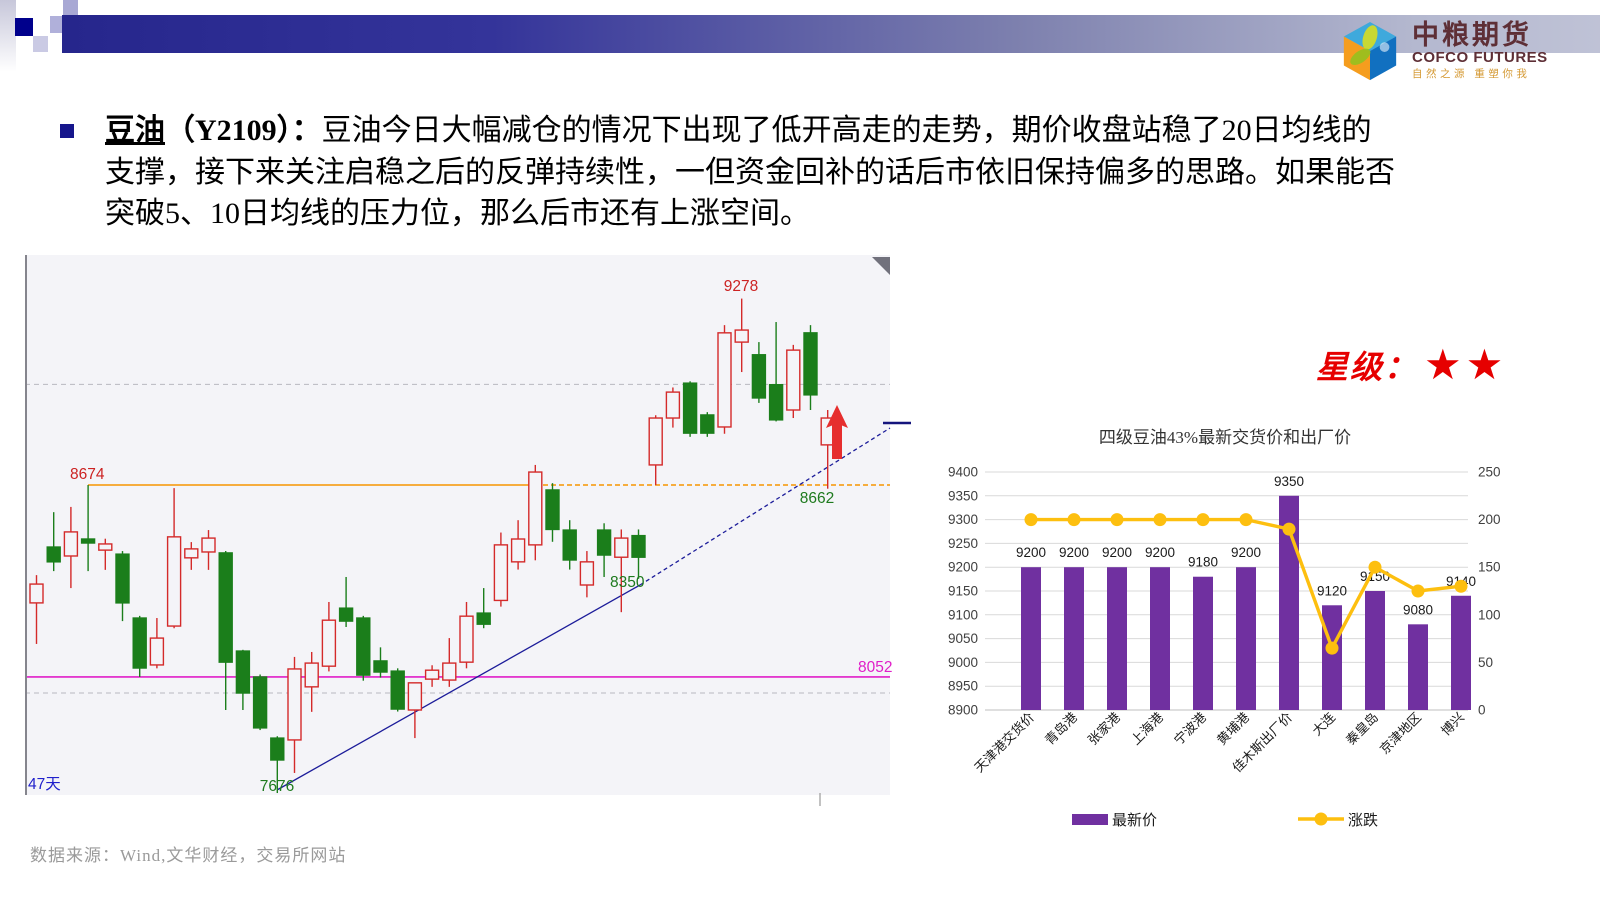  What do you see at coordinates (1480, 57) in the screenshot?
I see `logo-name-en: COFCO FUTURES` at bounding box center [1480, 57].